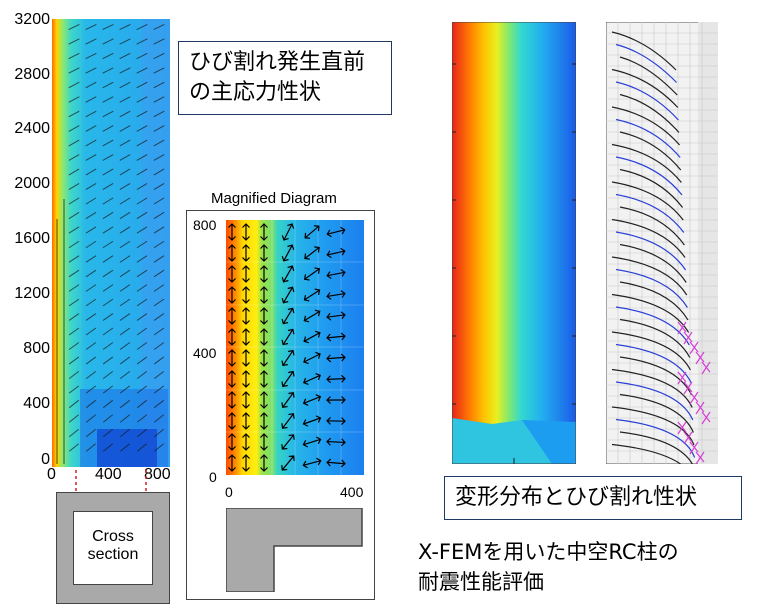  What do you see at coordinates (108, 474) in the screenshot?
I see `x-tick: 400` at bounding box center [108, 474].